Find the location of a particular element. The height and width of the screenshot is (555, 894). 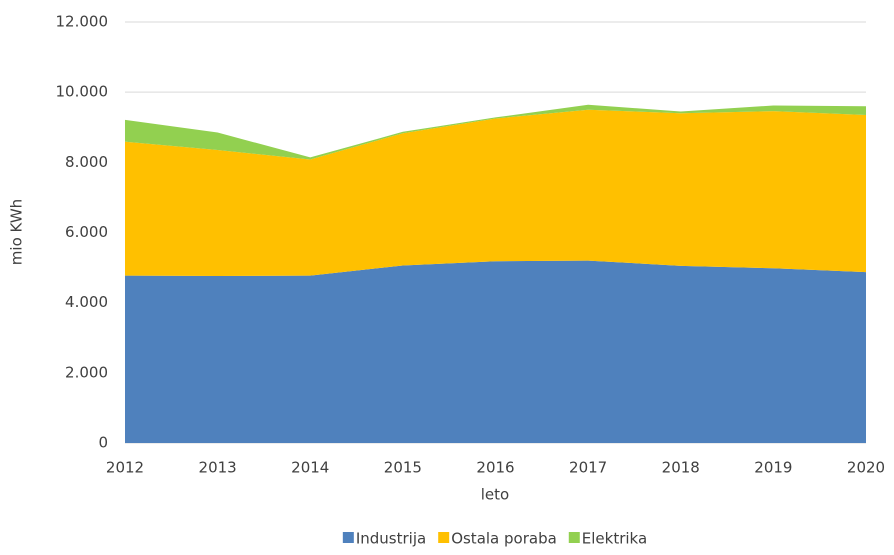

legend-label: Ostala poraba is located at coordinates (504, 539).